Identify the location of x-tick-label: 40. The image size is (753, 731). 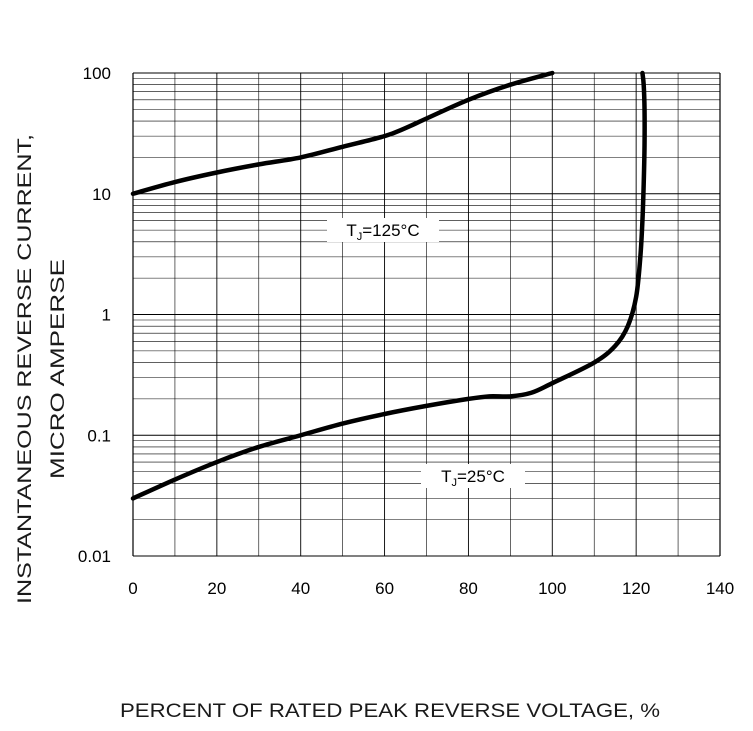
(300, 588).